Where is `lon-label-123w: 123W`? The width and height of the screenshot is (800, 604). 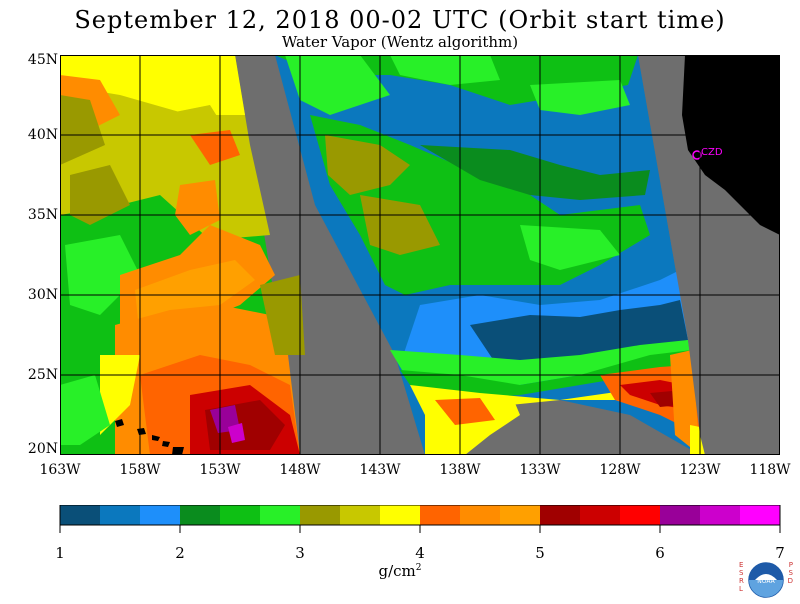 lon-label-123w: 123W is located at coordinates (700, 470).